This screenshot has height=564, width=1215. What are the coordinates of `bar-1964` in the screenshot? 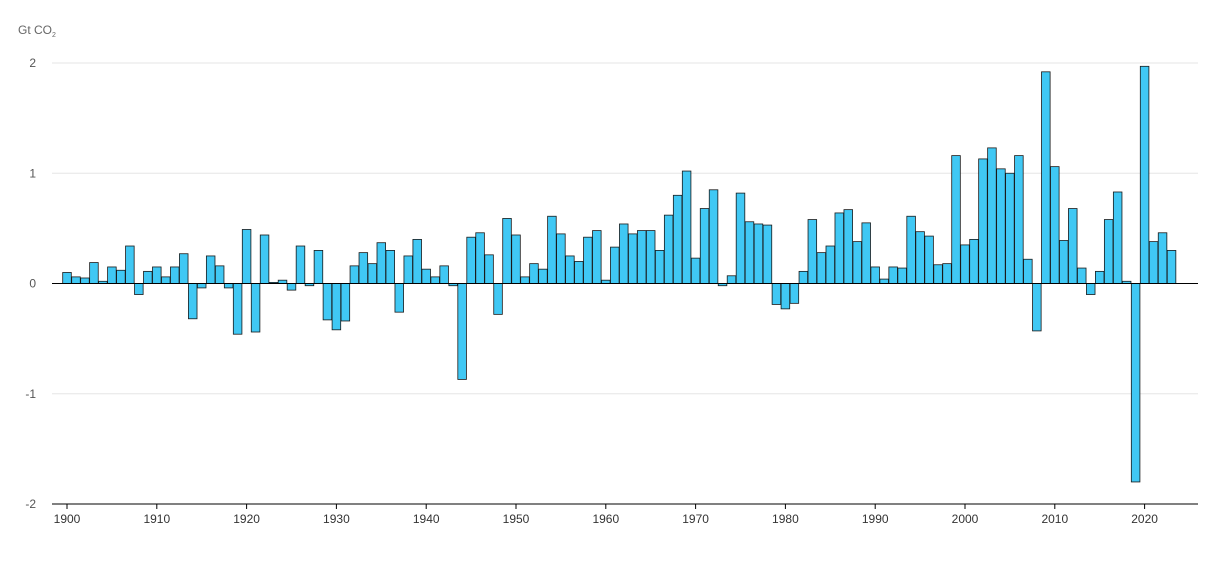 It's located at (642, 257).